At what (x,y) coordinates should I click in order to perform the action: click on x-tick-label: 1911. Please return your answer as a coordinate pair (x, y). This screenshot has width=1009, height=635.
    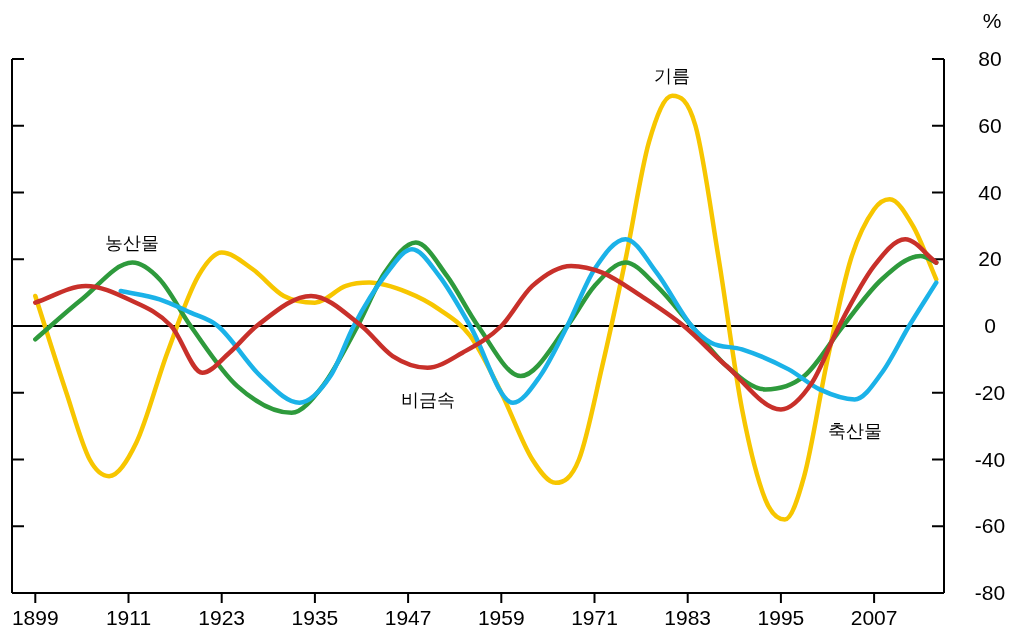
    Looking at the image, I should click on (128, 617).